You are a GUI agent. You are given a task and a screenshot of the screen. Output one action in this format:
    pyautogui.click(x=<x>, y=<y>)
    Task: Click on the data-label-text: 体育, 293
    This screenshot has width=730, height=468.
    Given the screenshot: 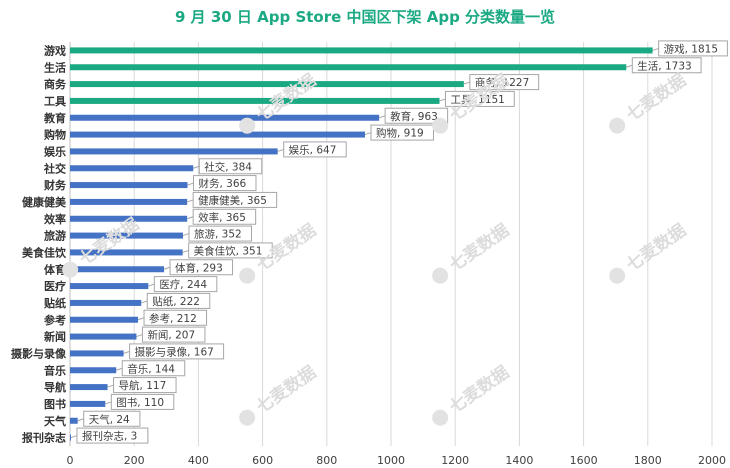 What is the action you would take?
    pyautogui.click(x=199, y=267)
    